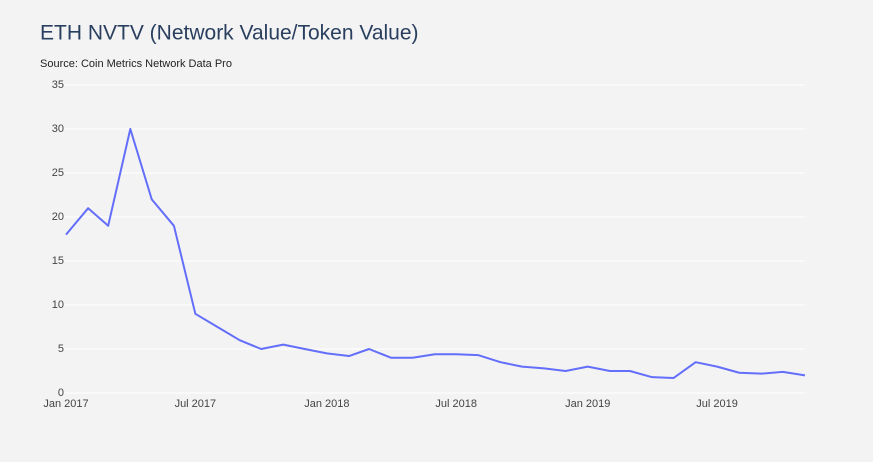 The image size is (873, 462). What do you see at coordinates (136, 64) in the screenshot?
I see `chart-subtitle: Source: Coin Metrics Network Data Pro` at bounding box center [136, 64].